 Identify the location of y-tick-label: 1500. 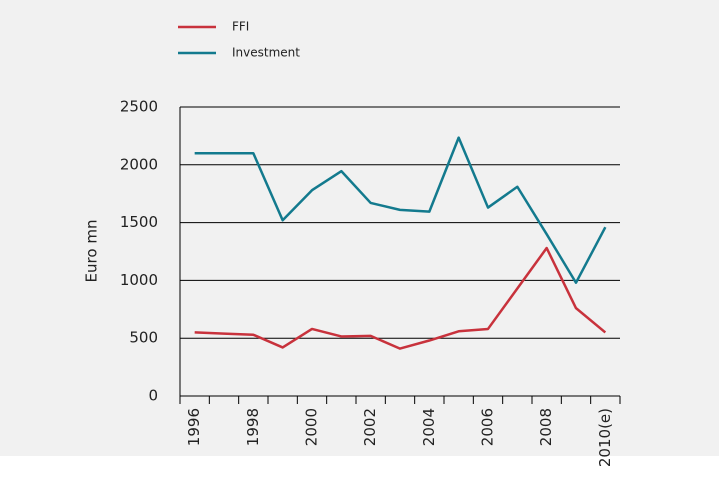
(139, 222).